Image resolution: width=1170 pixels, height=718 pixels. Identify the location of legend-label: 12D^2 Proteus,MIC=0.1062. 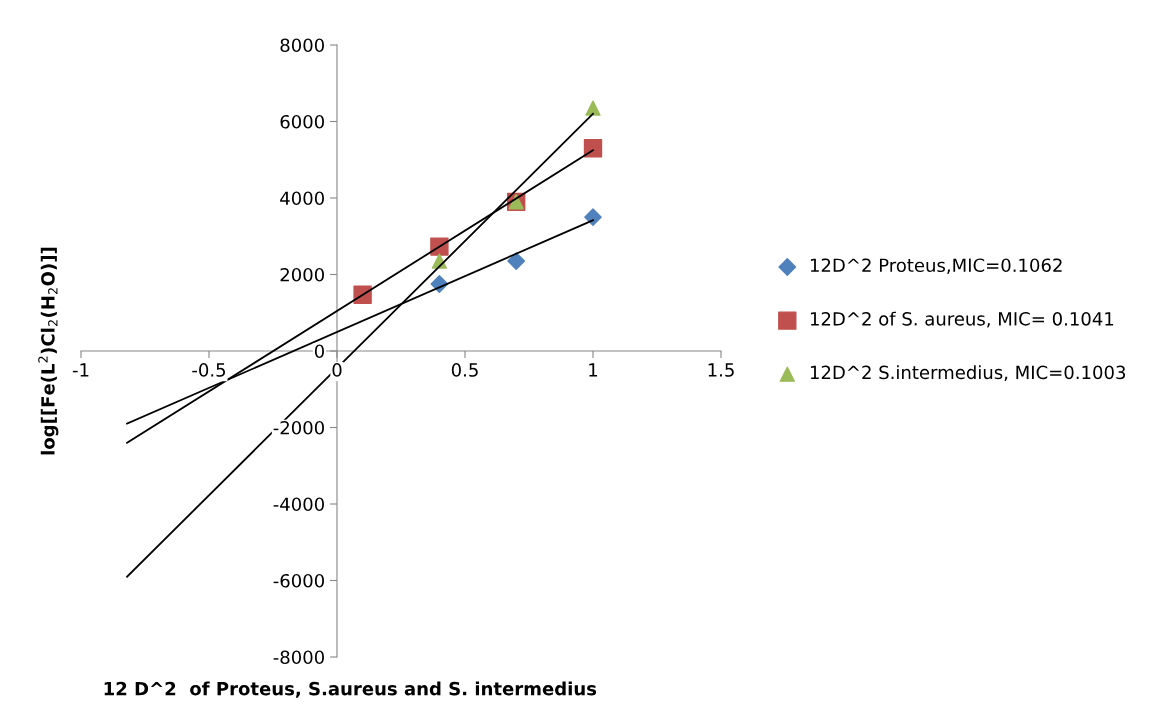
(936, 266).